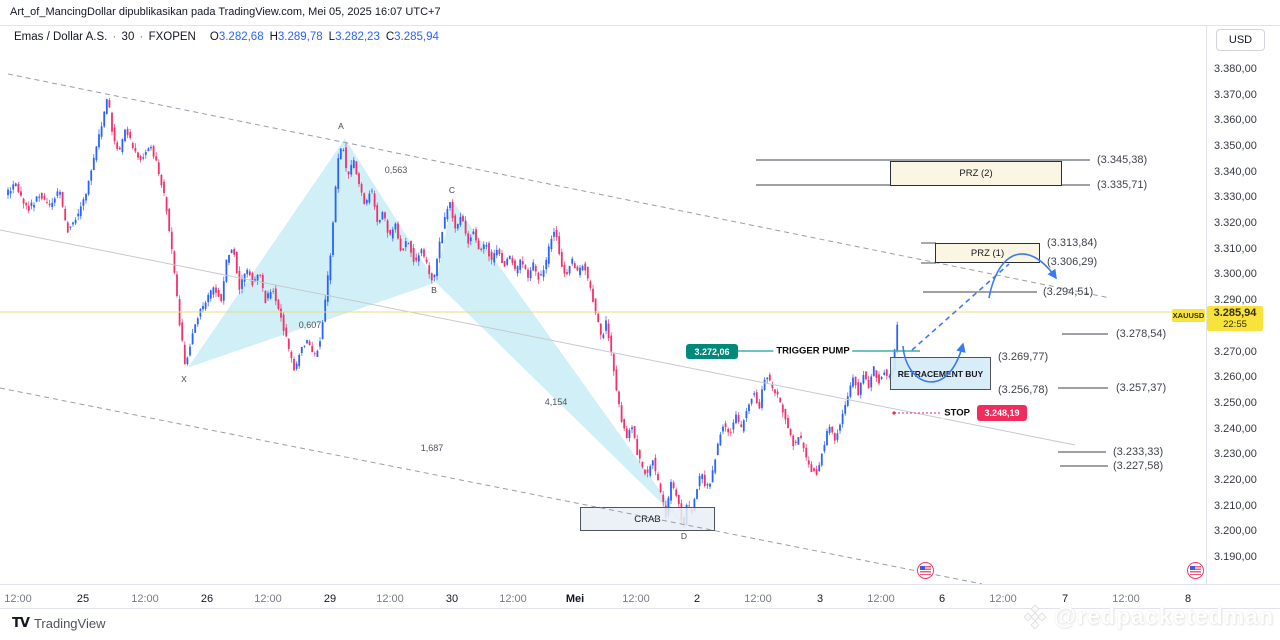 This screenshot has height=640, width=1280. What do you see at coordinates (330, 599) in the screenshot?
I see `time-axis-label: 29` at bounding box center [330, 599].